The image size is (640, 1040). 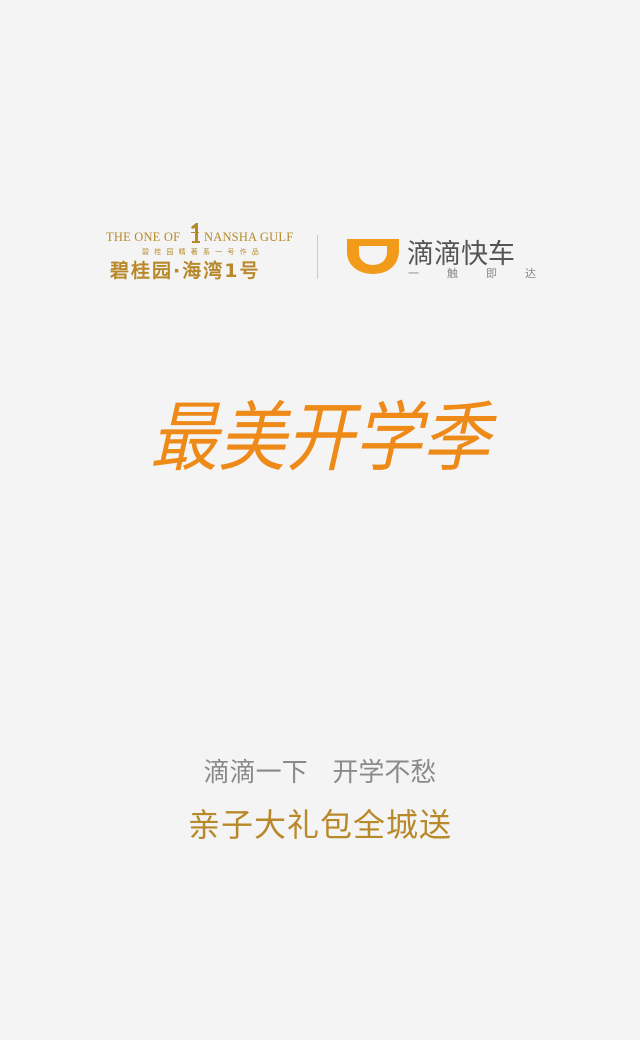 I want to click on hero-title-text: 最美开学季, so click(x=323, y=437).